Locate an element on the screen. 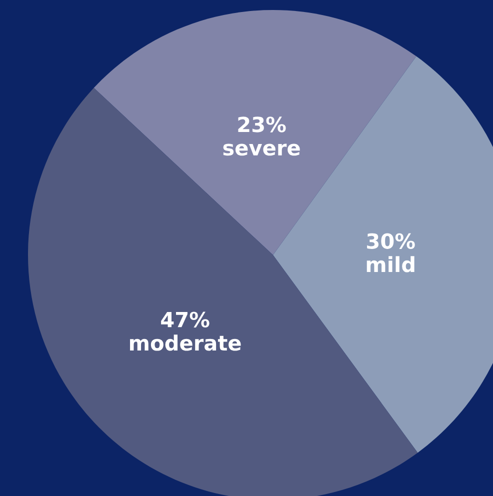  slice-label: moderate is located at coordinates (185, 342).